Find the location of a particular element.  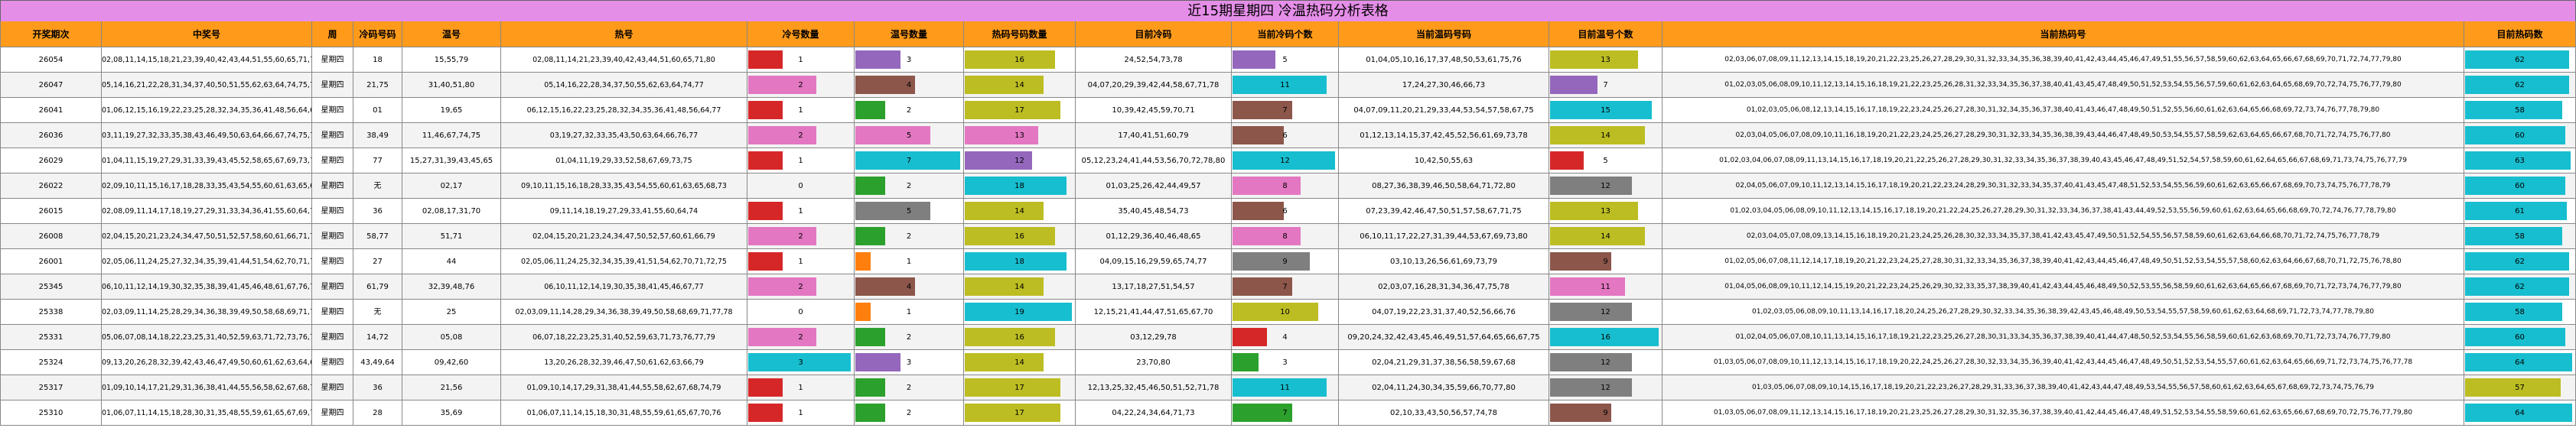

column-header: 周 is located at coordinates (333, 34).